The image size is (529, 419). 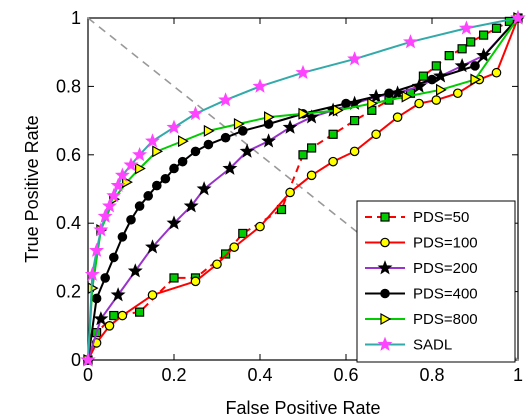 I want to click on legend-label: PDS=100, so click(x=445, y=243).